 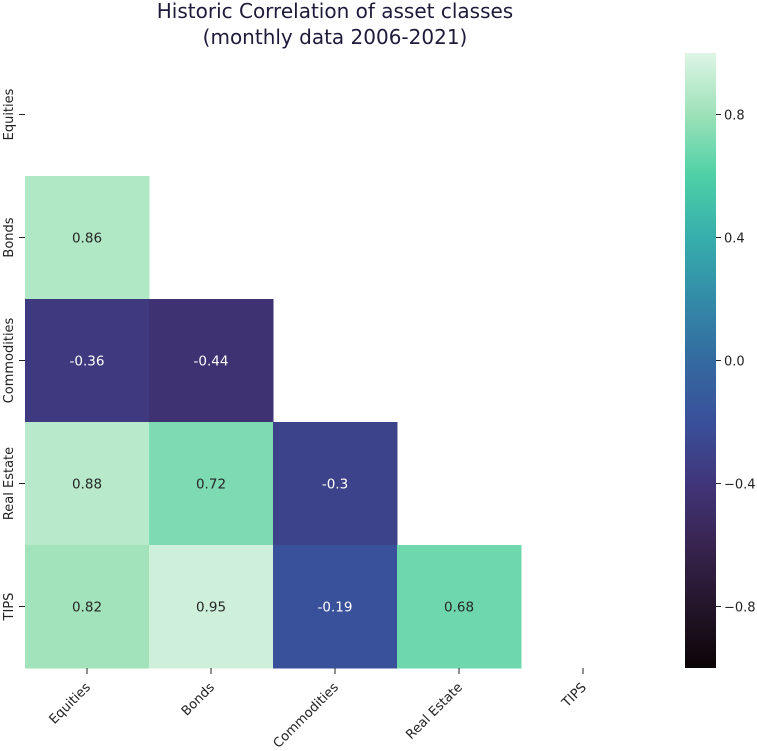 I want to click on x-axis-ticks: Equities Bonds Commodities Real Estate TIPS, so click(x=318, y=709).